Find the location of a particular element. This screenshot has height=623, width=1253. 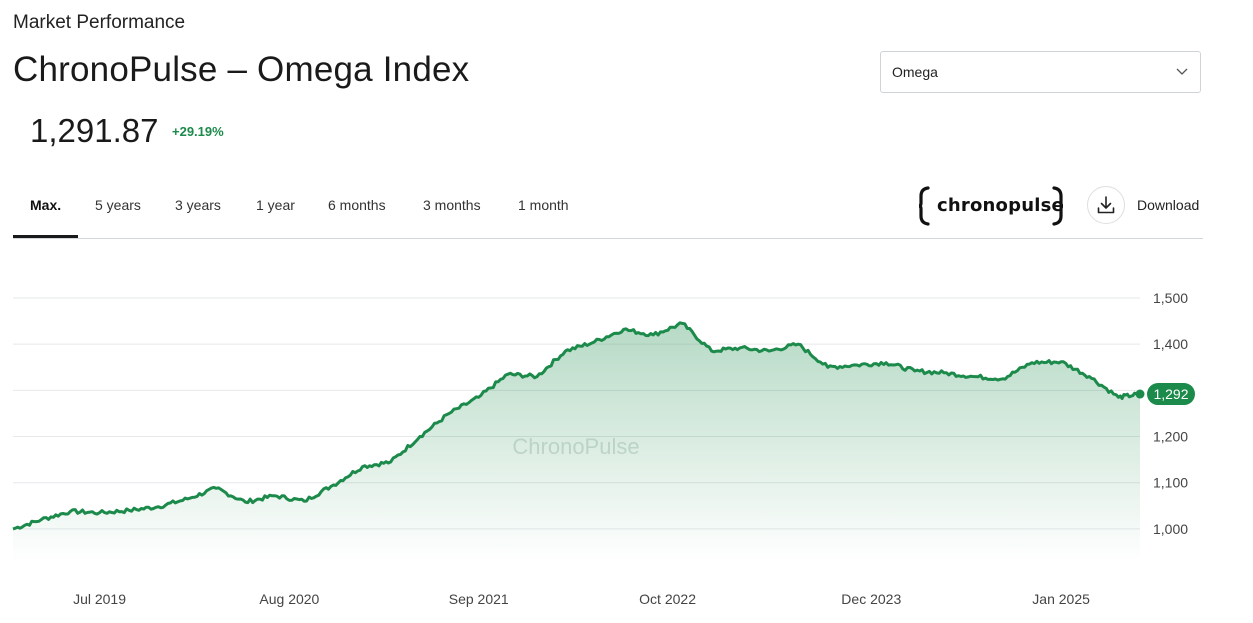

y-tick-label: 1,500 is located at coordinates (1170, 298).